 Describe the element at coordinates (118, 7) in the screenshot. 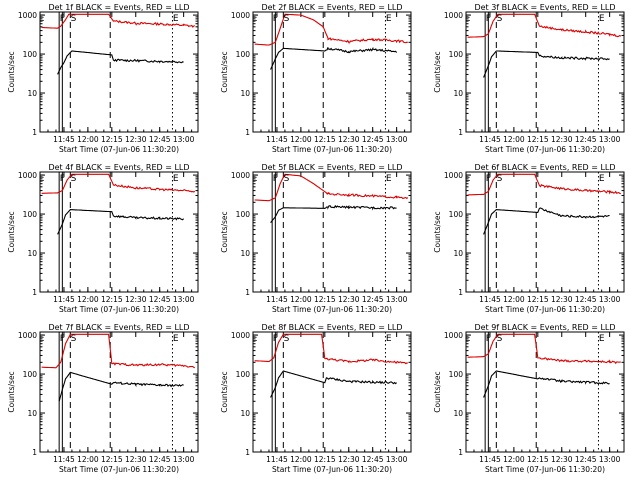

I see `chart-title: Det 1f BLACK = Events, RED = LLD` at that location.